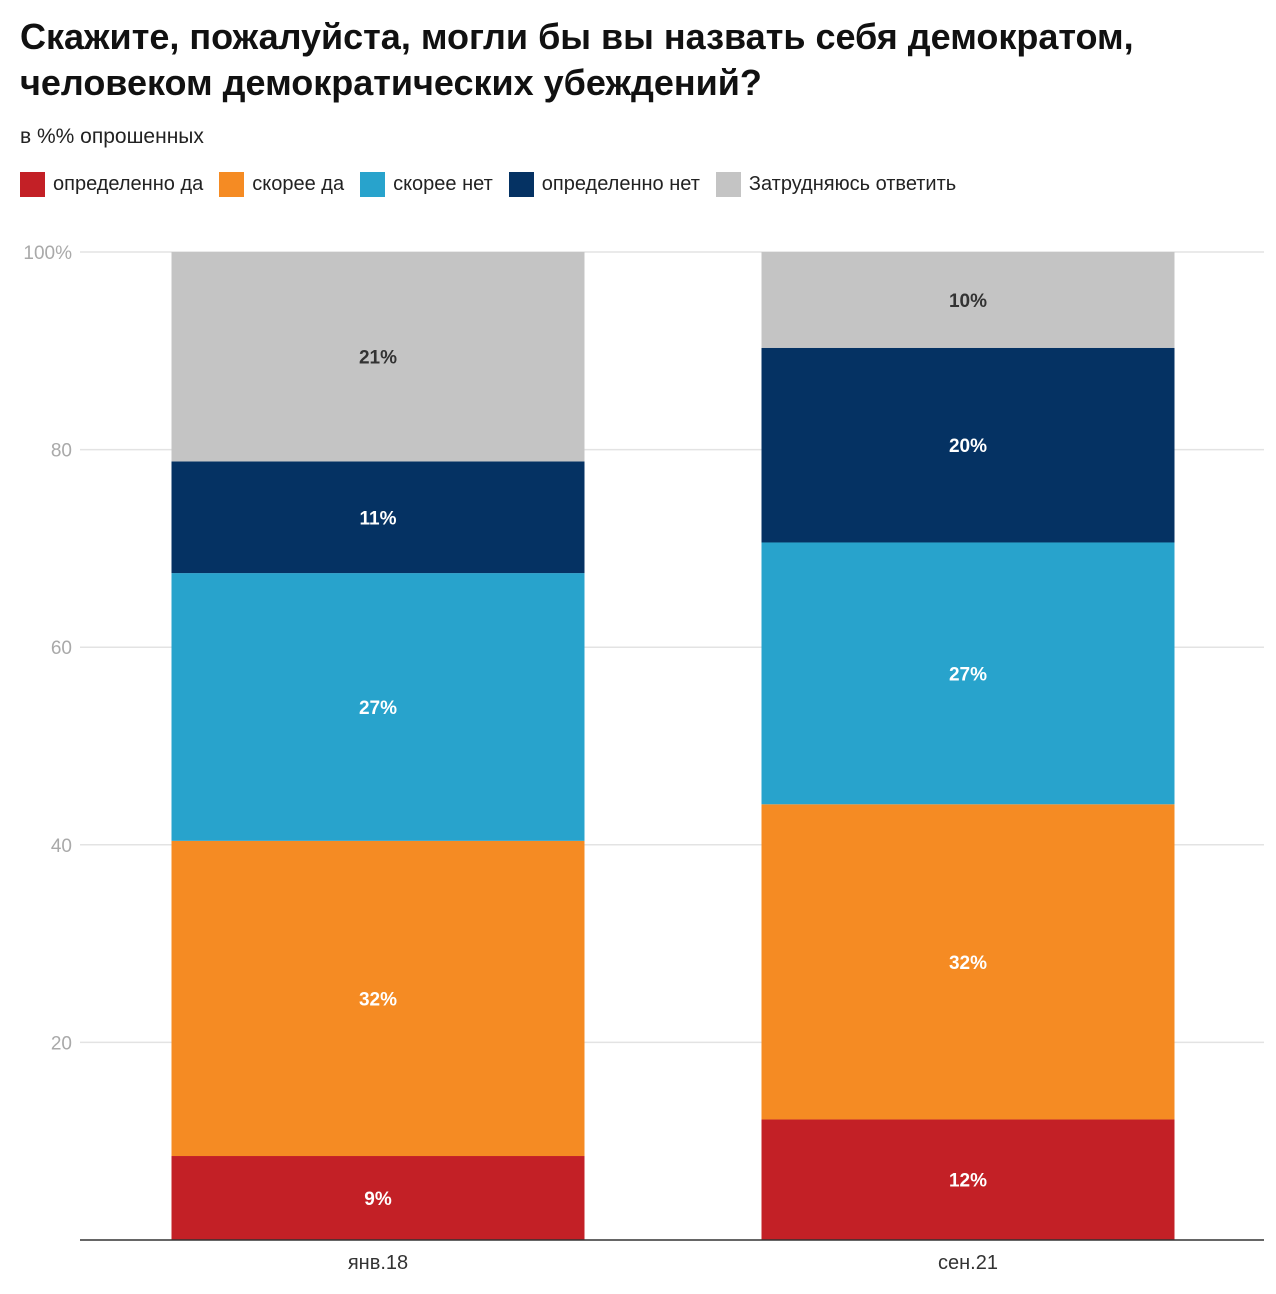  I want to click on legend-item-definitely-yes: определенно да, so click(111, 184).